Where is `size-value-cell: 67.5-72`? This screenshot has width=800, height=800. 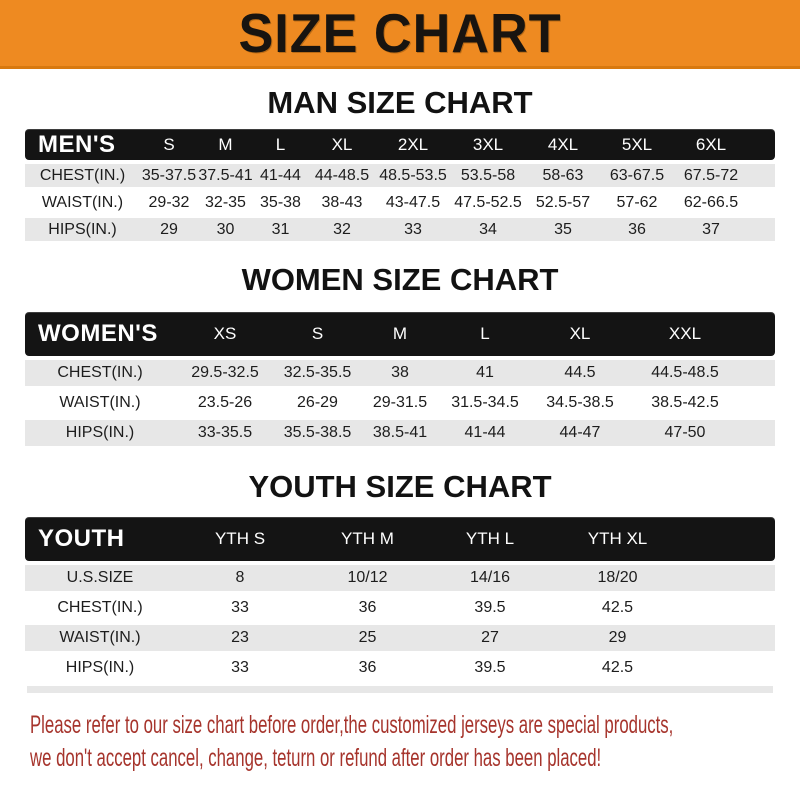 size-value-cell: 67.5-72 is located at coordinates (711, 175).